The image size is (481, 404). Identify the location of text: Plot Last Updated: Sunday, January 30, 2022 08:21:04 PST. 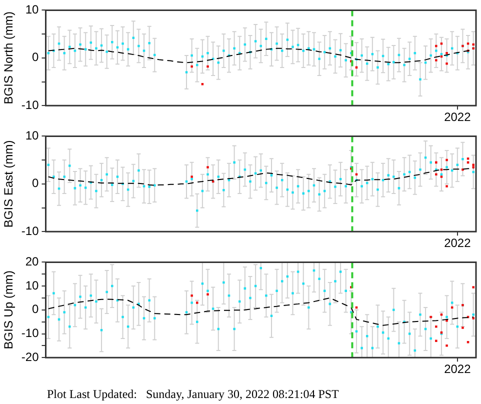
(193, 394).